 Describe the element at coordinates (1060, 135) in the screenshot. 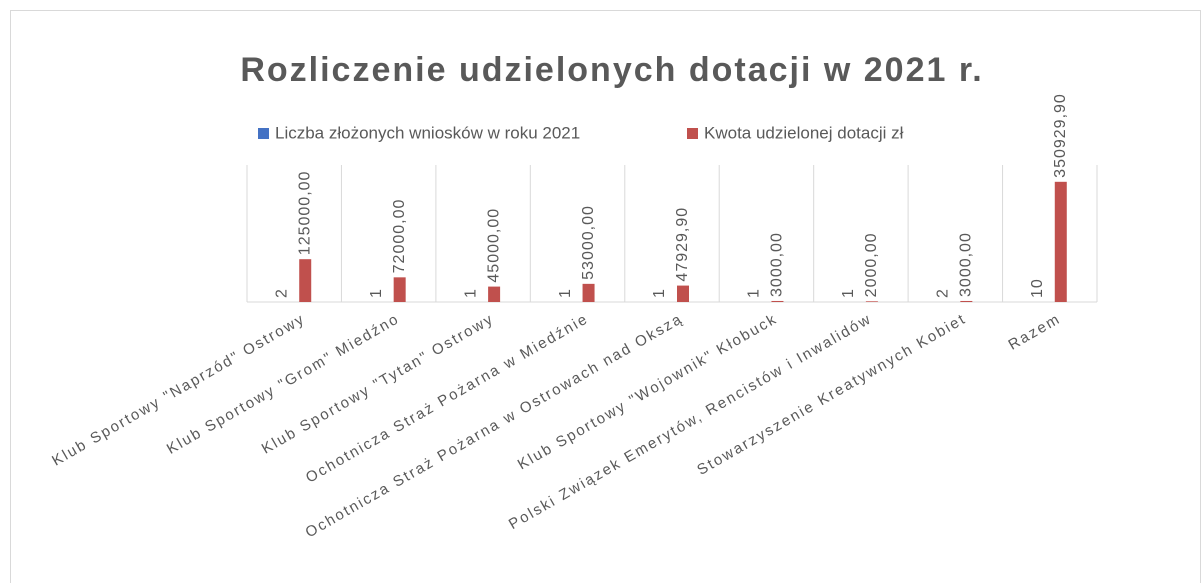

I see `data-label: 350929,90` at that location.